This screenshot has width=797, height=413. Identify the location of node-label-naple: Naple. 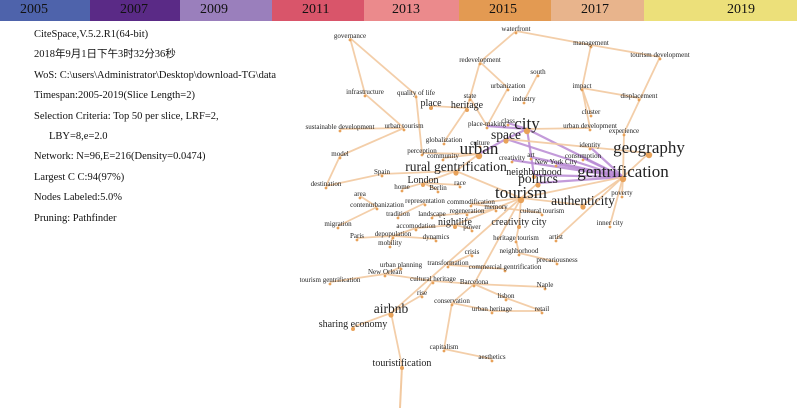
(545, 285).